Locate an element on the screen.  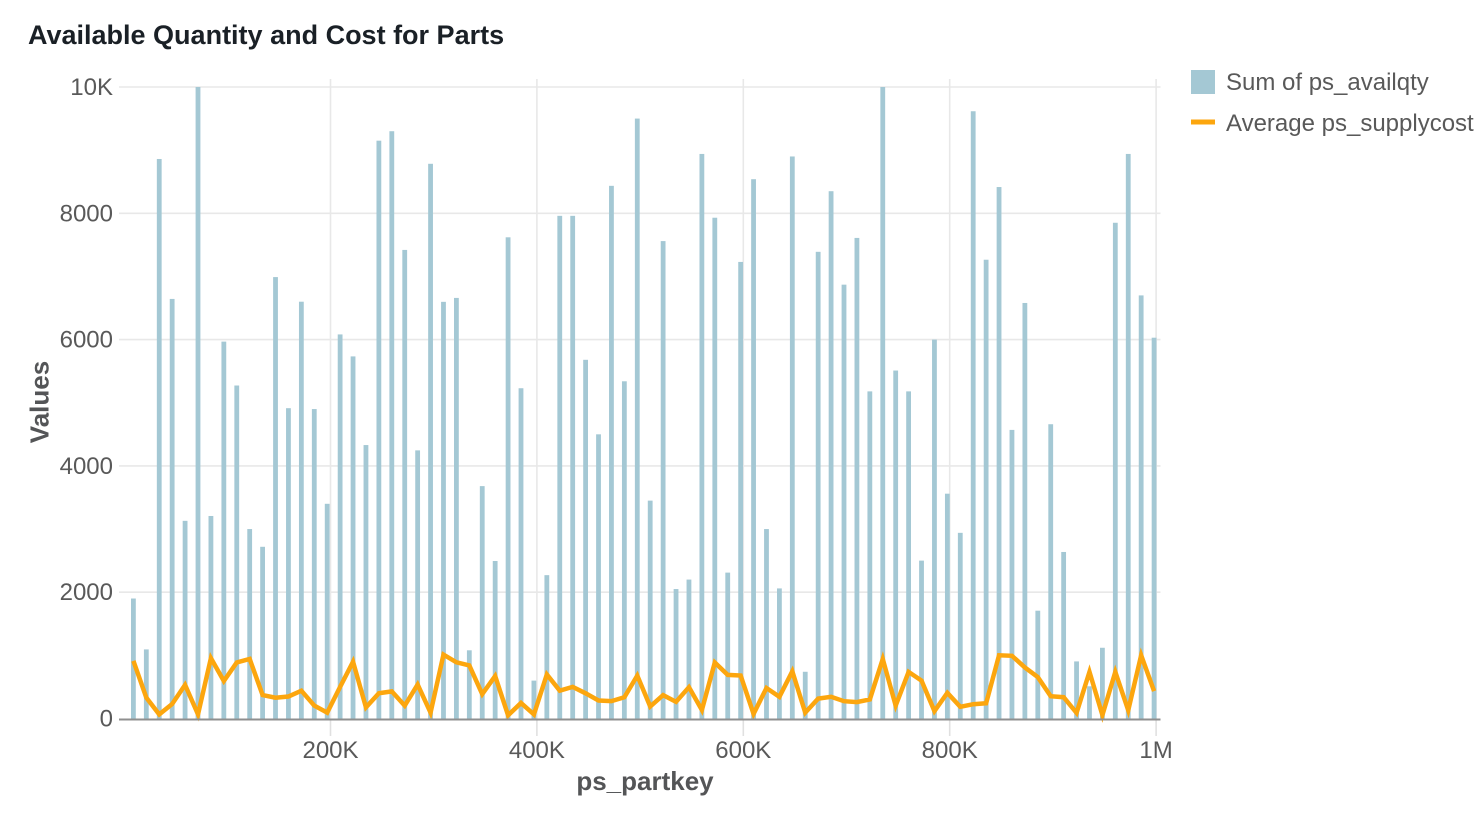
svg-text: 1M is located at coordinates (1155, 750).